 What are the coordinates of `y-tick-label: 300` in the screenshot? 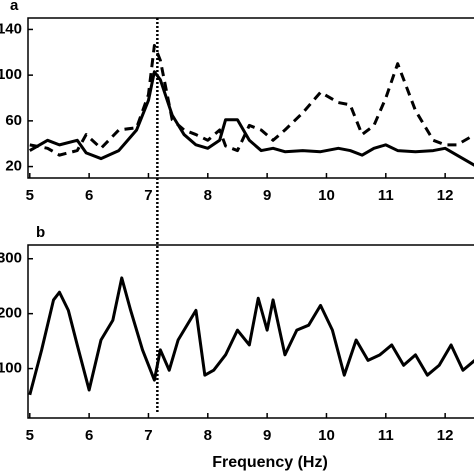 It's located at (11, 258).